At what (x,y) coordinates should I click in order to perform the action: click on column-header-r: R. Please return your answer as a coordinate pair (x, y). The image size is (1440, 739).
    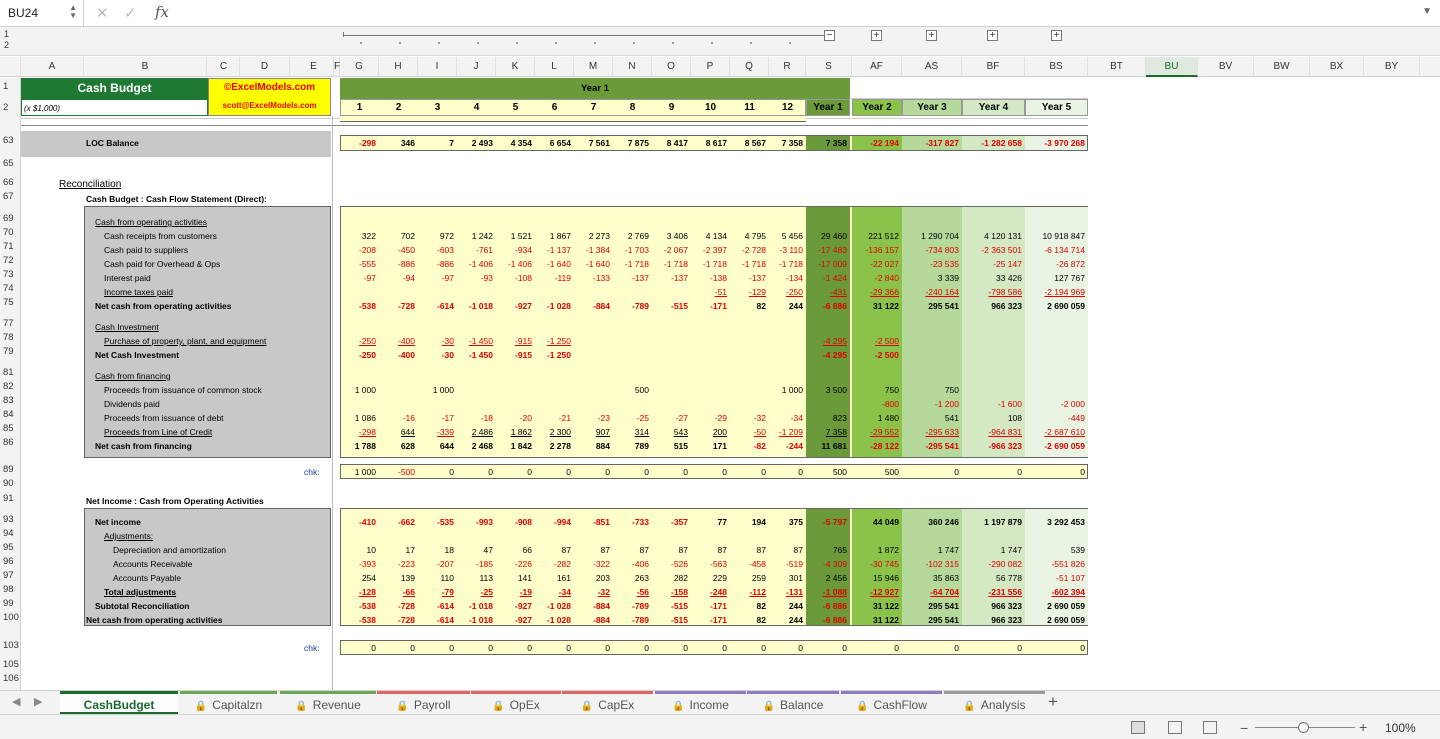
    Looking at the image, I should click on (787, 67).